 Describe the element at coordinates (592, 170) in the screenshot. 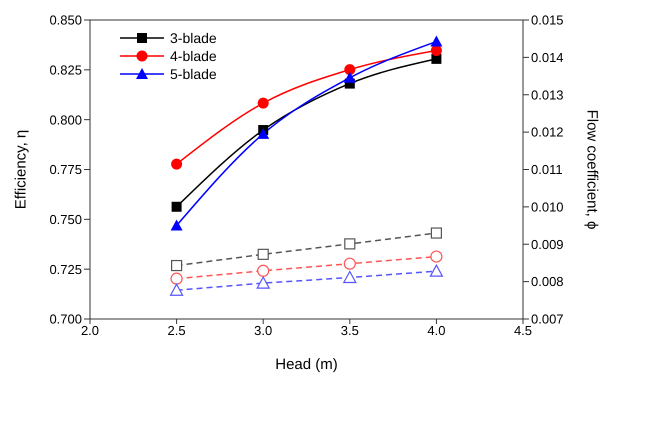

I see `y2-axis-title: Flow coefficient, ϕ` at that location.